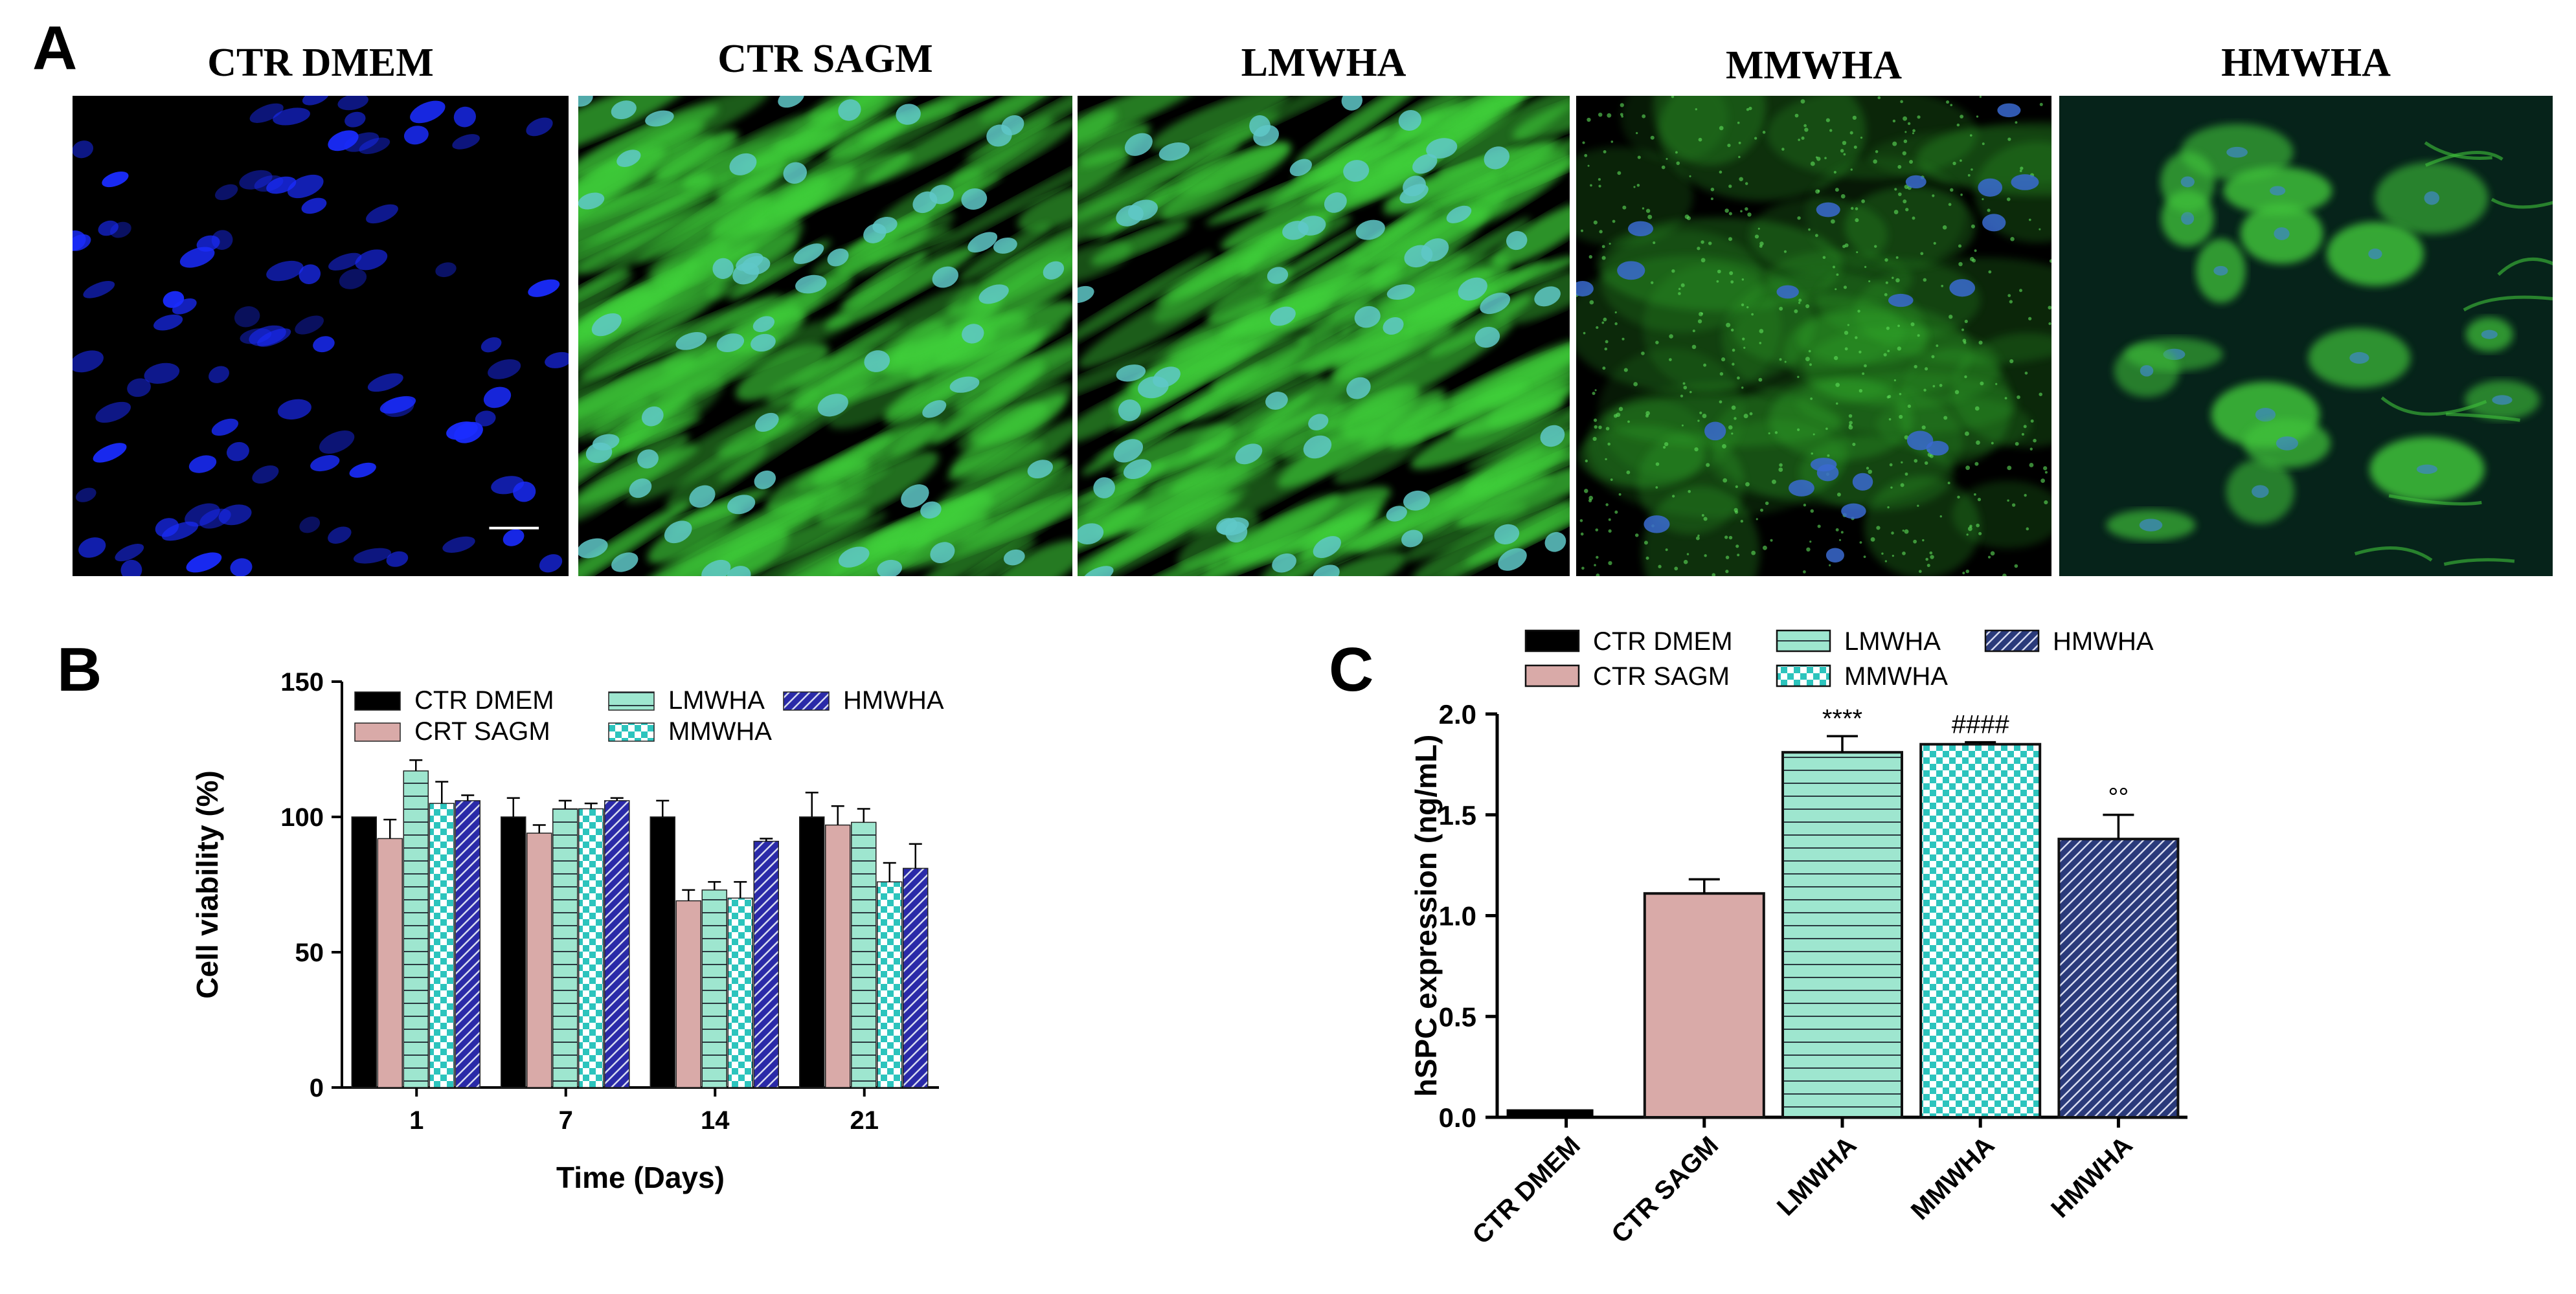 This screenshot has width=2576, height=1294. Describe the element at coordinates (320, 63) in the screenshot. I see `micrograph-title-ctr-dmem: CTR DMEM` at that location.